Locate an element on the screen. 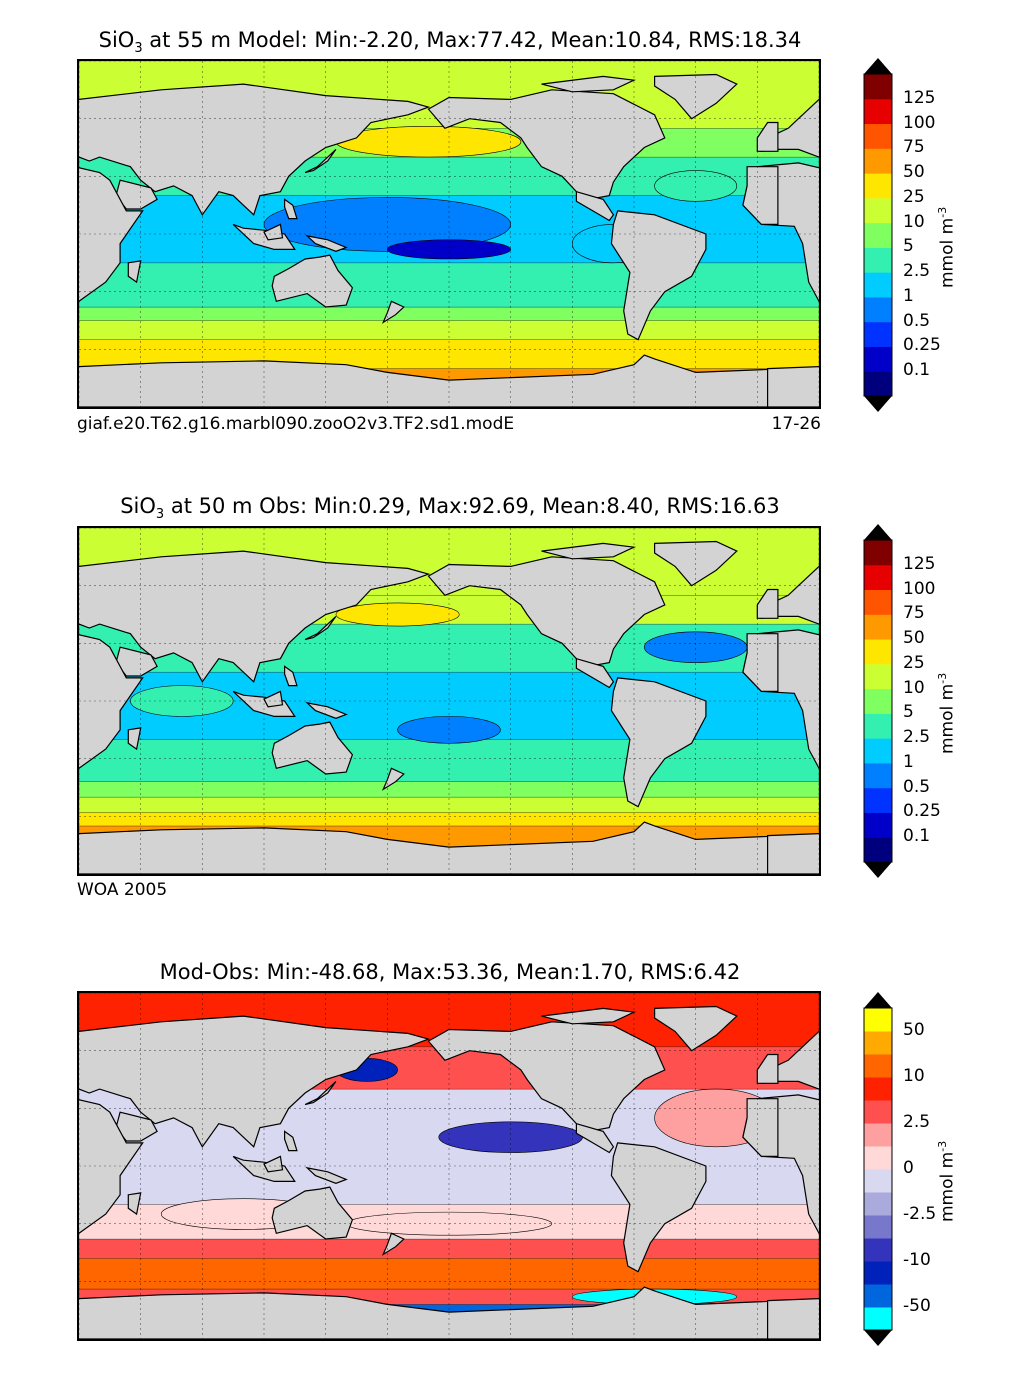 This screenshot has width=1011, height=1373. colorbar-tick-label: 0 is located at coordinates (908, 1168).